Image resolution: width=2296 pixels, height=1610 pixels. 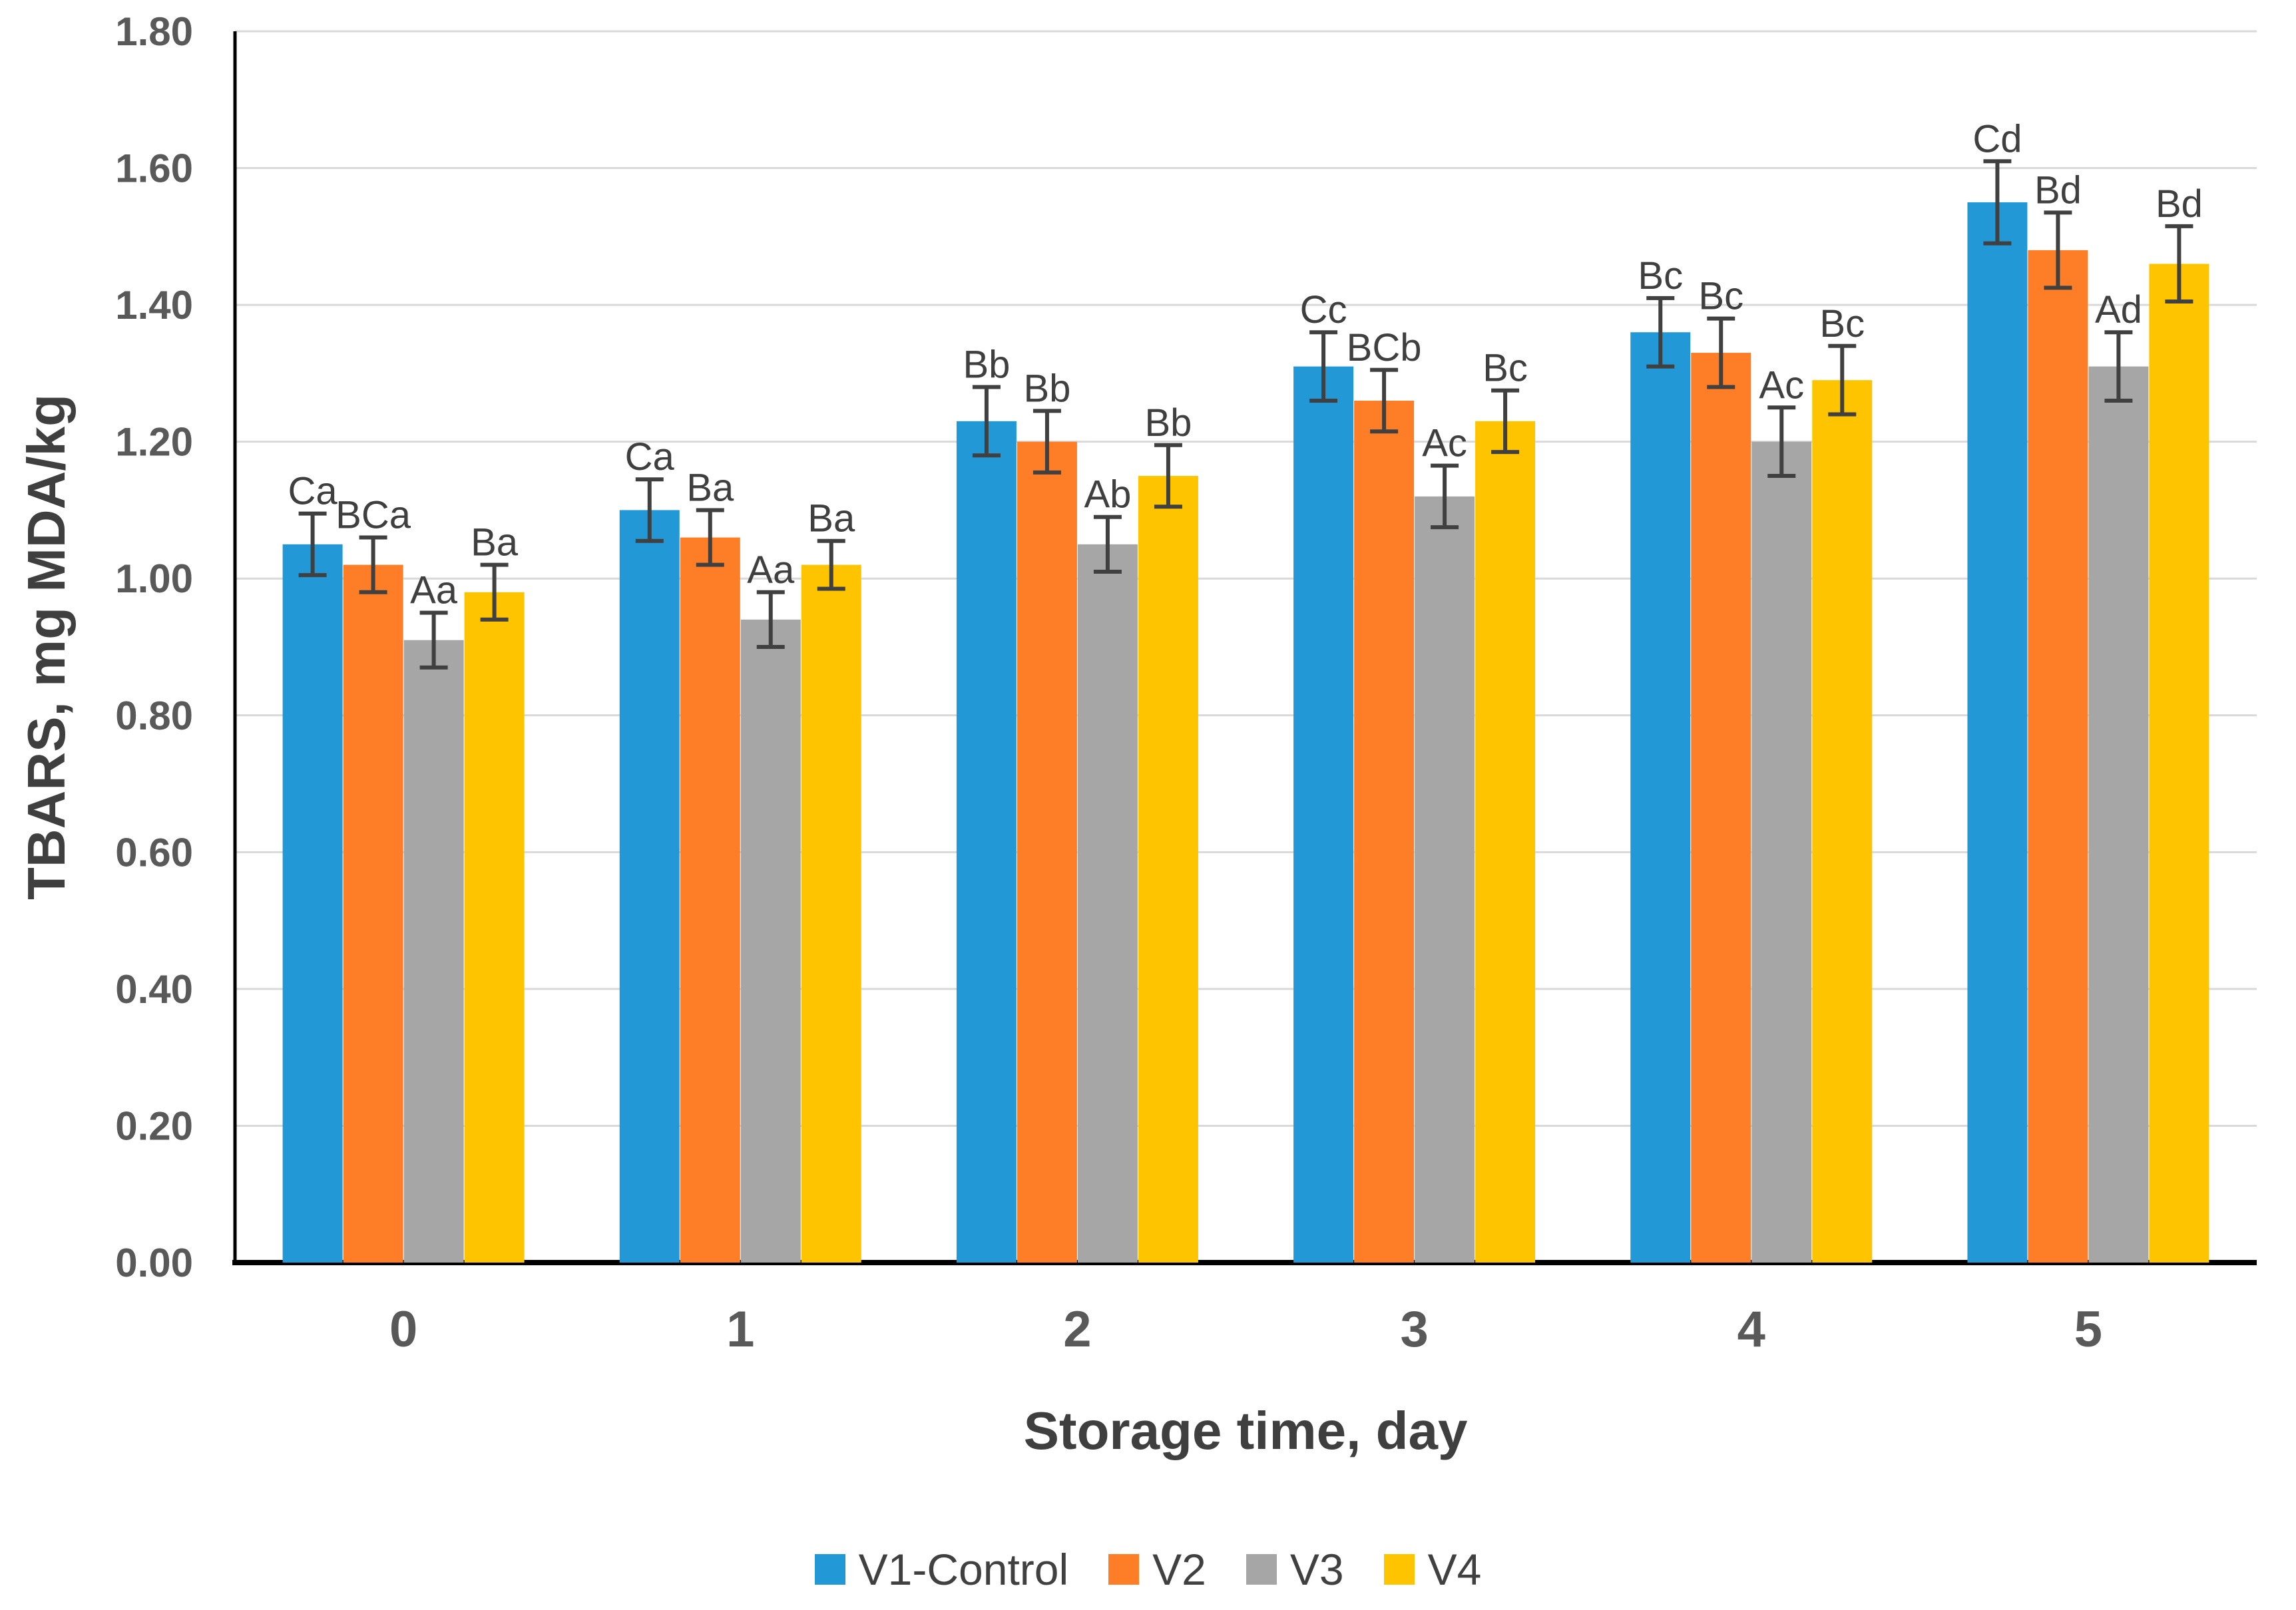 What do you see at coordinates (740, 1330) in the screenshot?
I see `x-tick-label-1: 1` at bounding box center [740, 1330].